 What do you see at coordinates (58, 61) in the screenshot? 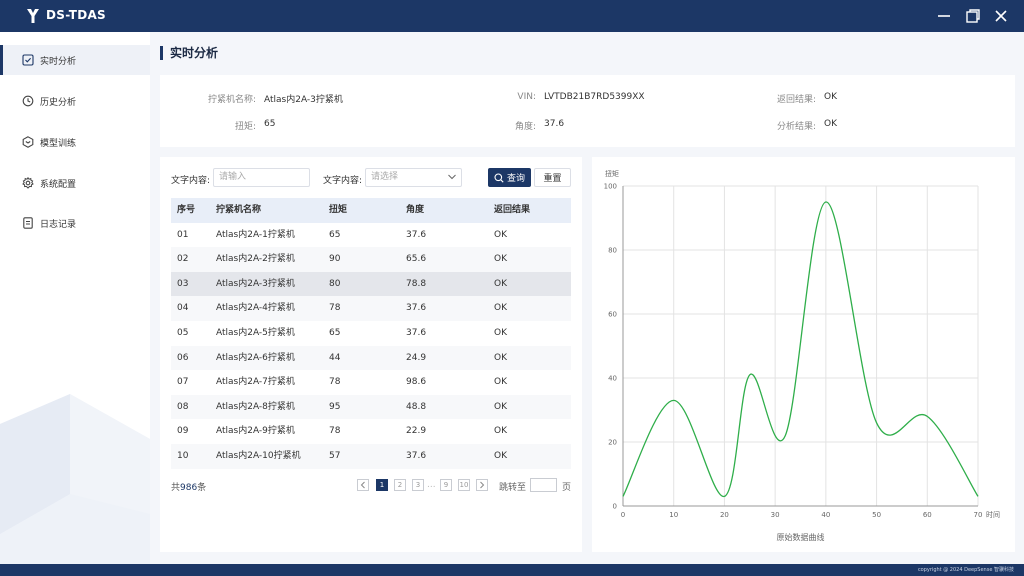
I see `sidebar-item-label: 实时分析` at bounding box center [58, 61].